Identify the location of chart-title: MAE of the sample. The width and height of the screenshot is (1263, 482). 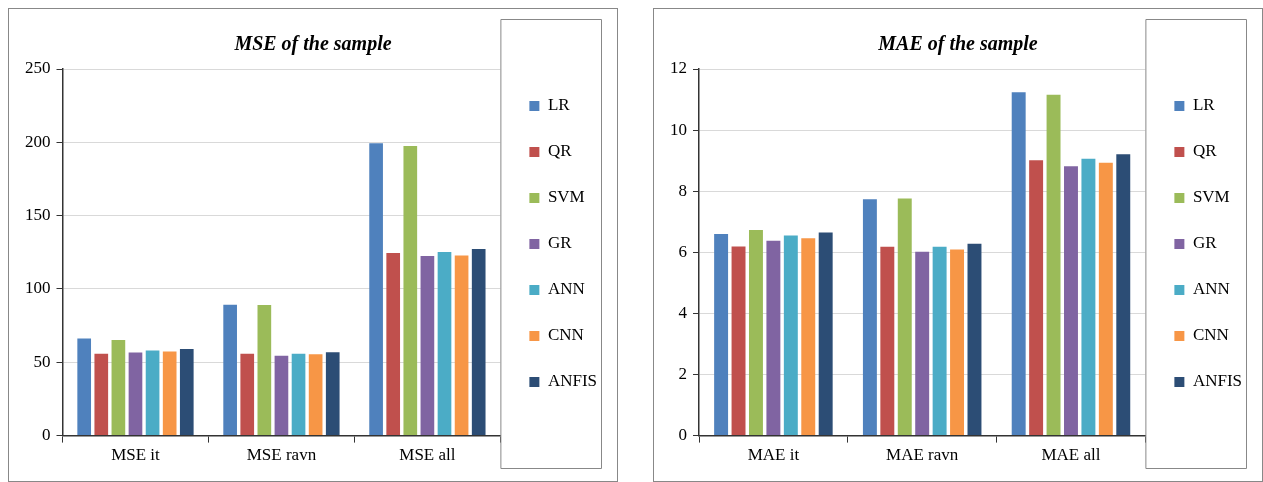
(957, 44).